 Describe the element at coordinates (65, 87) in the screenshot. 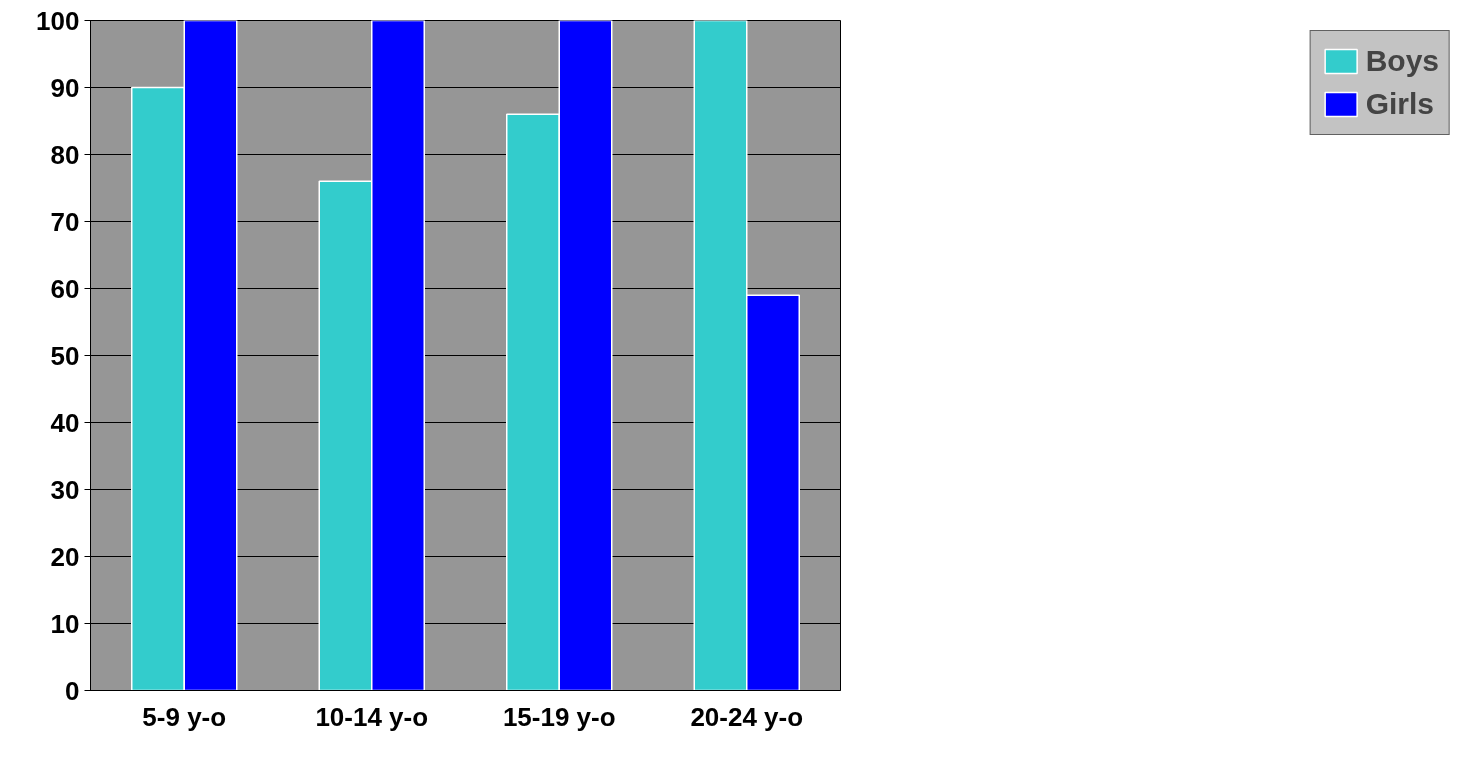

I see `y-tick-label: 90` at that location.